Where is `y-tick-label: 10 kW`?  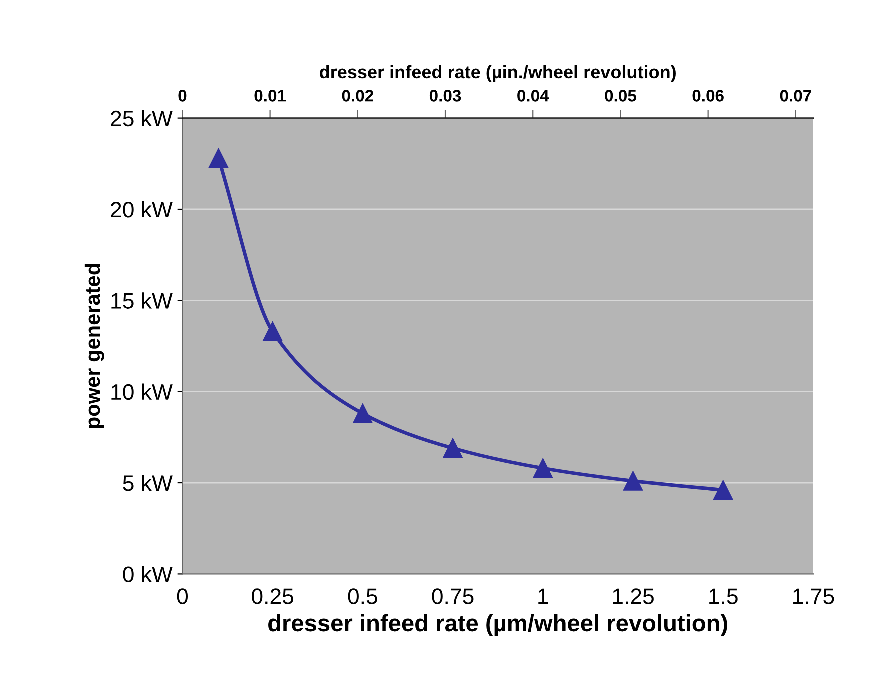 y-tick-label: 10 kW is located at coordinates (142, 392).